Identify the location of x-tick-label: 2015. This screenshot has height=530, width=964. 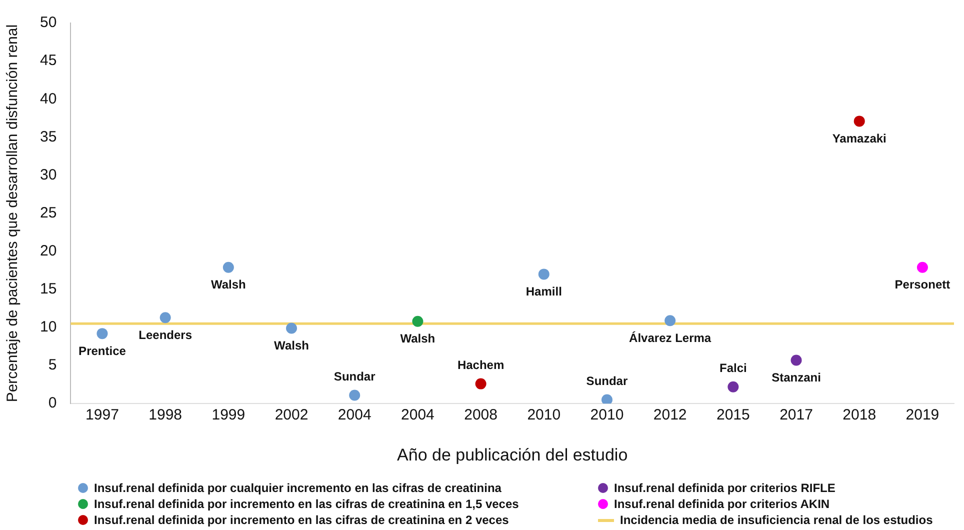
(733, 415).